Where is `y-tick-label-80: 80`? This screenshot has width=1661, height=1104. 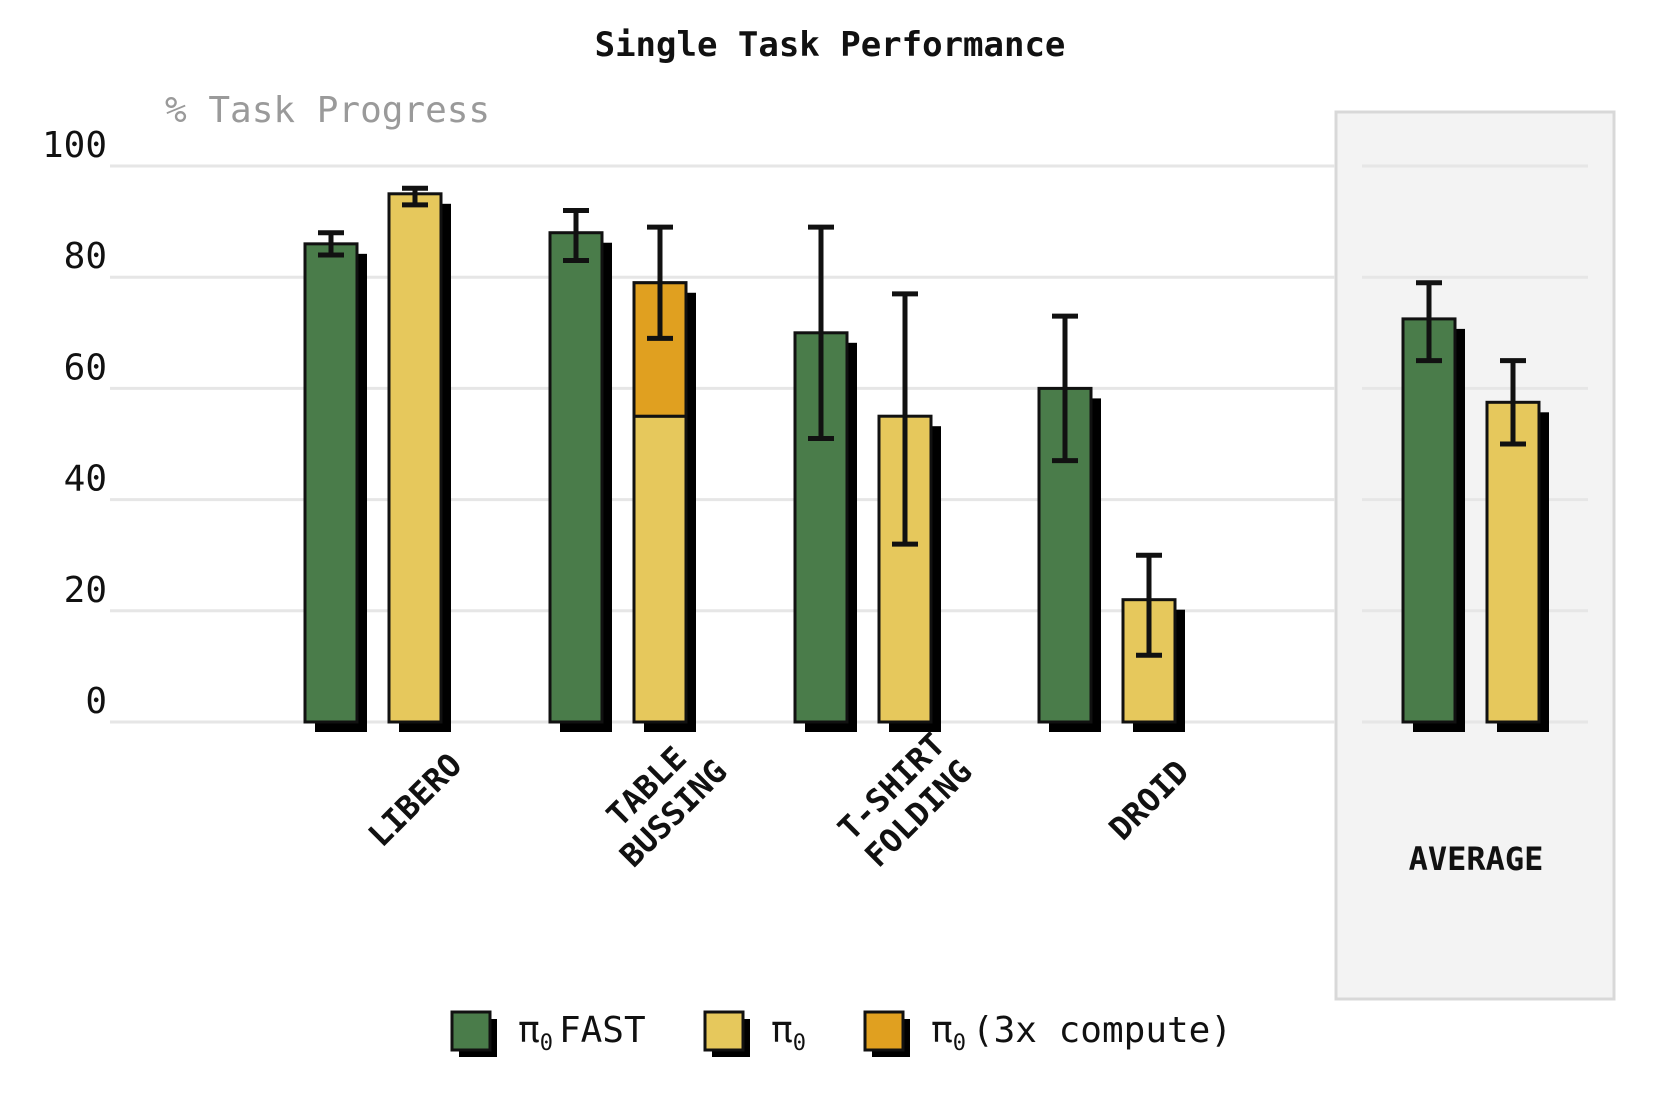
y-tick-label-80: 80 is located at coordinates (85, 256).